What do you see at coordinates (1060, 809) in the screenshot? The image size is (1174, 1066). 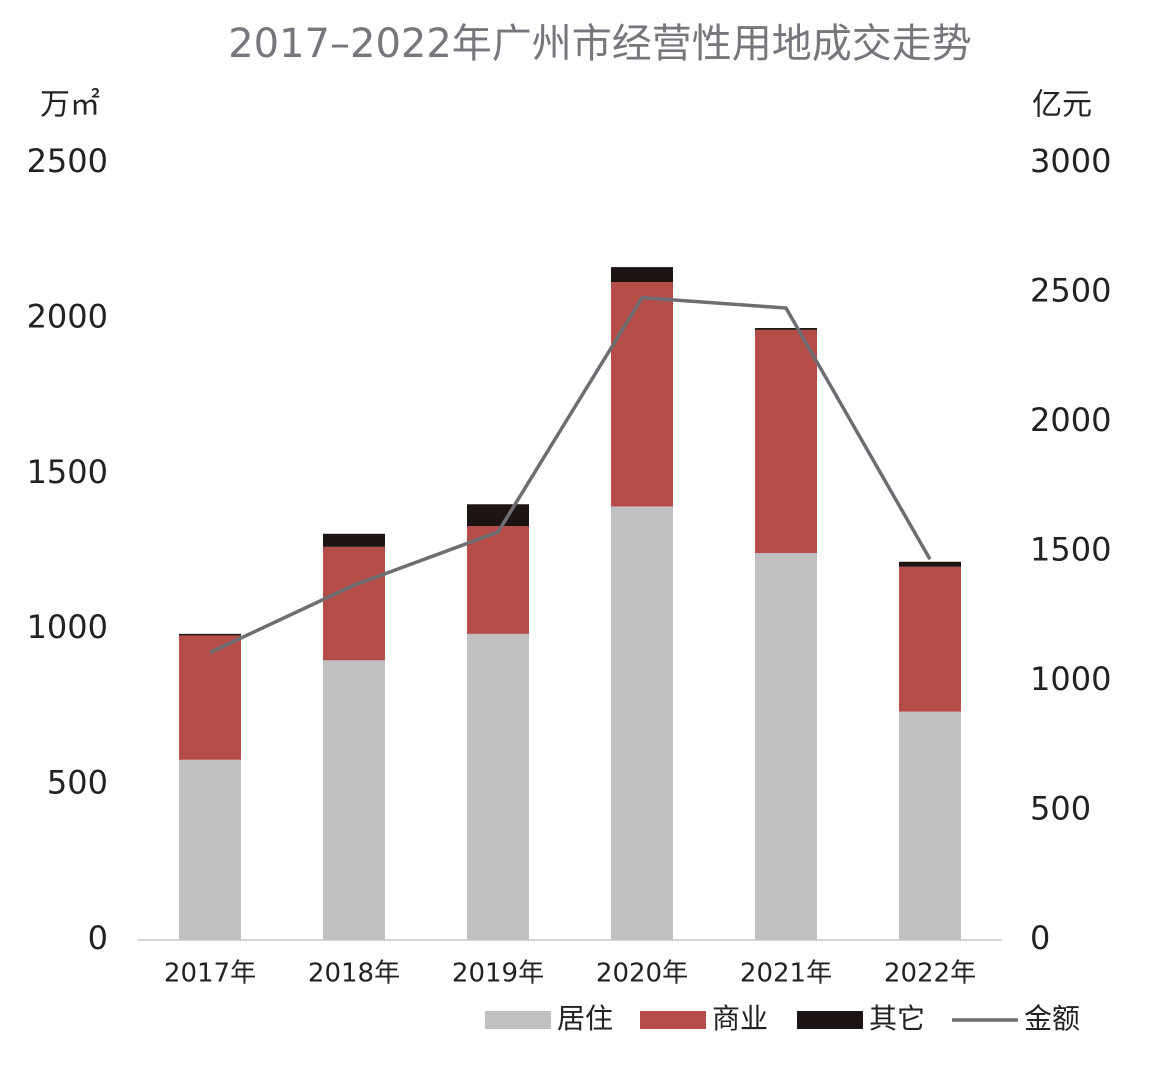 I see `y2-tick-label: 500` at bounding box center [1060, 809].